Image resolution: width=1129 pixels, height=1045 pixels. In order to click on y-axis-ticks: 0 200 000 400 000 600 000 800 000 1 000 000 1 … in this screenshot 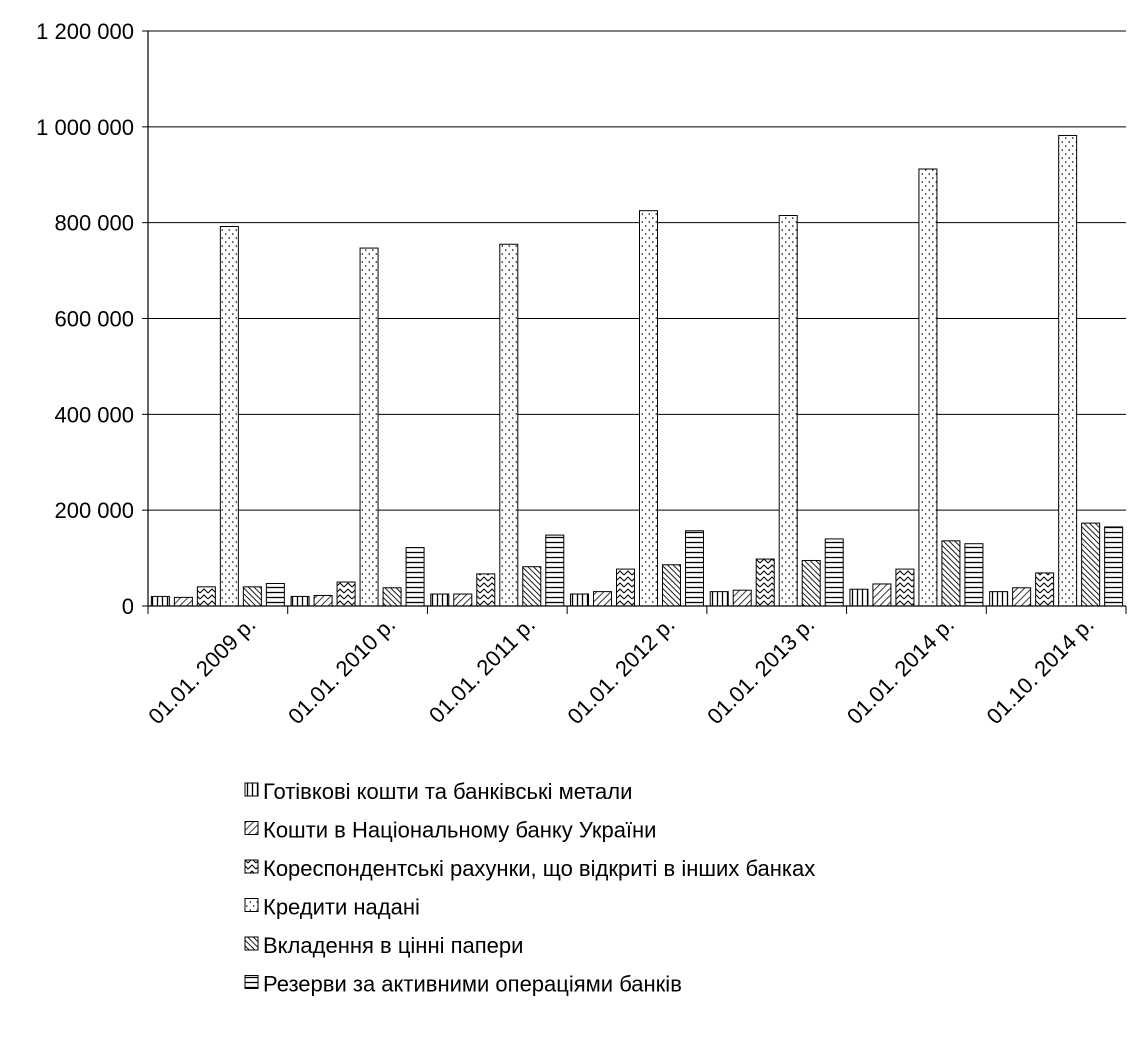, I will do `click(92, 319)`.